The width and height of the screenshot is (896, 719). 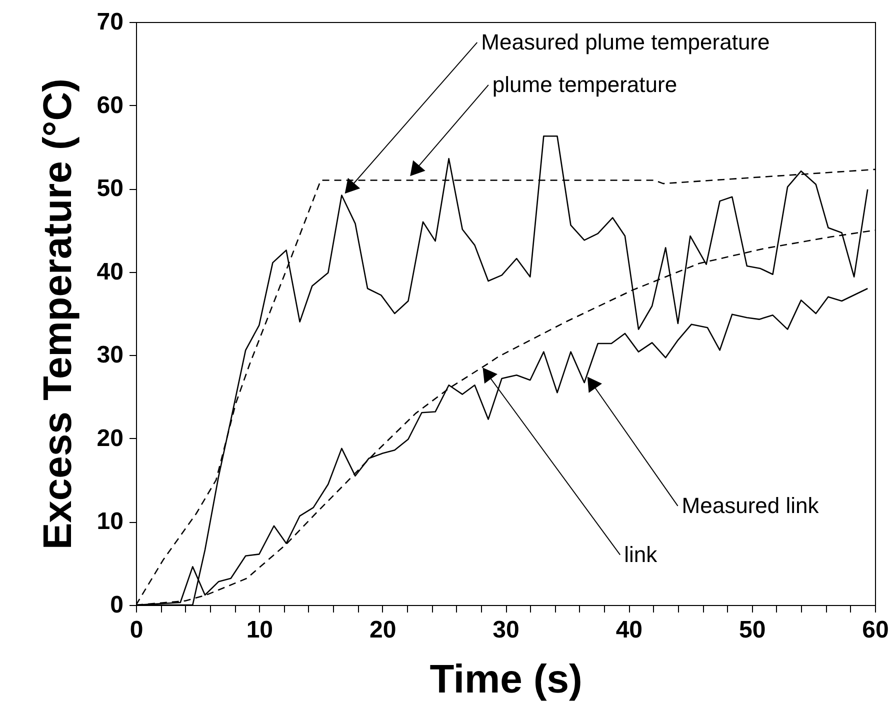 What do you see at coordinates (629, 630) in the screenshot?
I see `x-tick-label: 40` at bounding box center [629, 630].